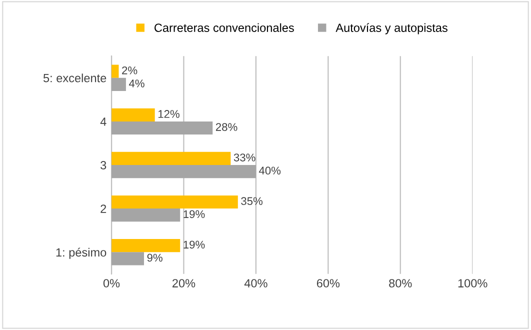 The width and height of the screenshot is (531, 330). Describe the element at coordinates (392, 28) in the screenshot. I see `legend-label: Autovías y autopistas` at that location.